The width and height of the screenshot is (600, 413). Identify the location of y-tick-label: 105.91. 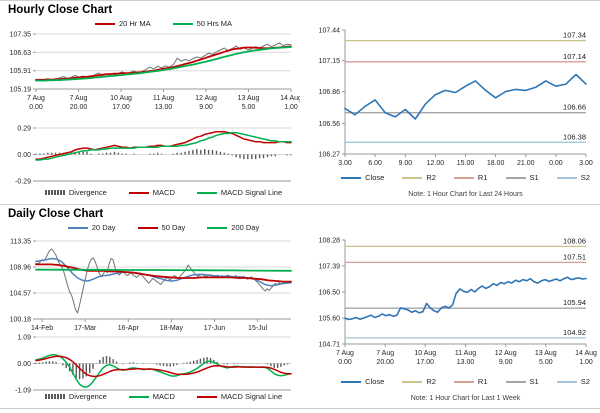
(21, 71).